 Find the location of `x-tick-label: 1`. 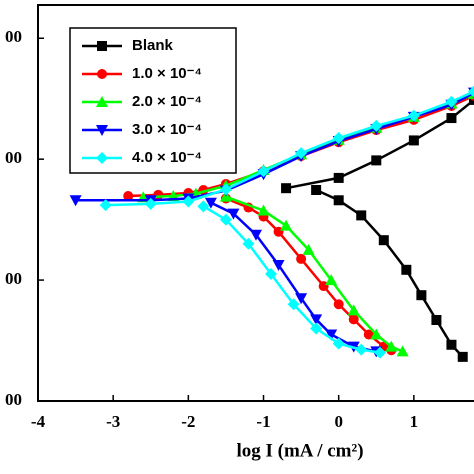

x-tick-label: 1 is located at coordinates (414, 421).